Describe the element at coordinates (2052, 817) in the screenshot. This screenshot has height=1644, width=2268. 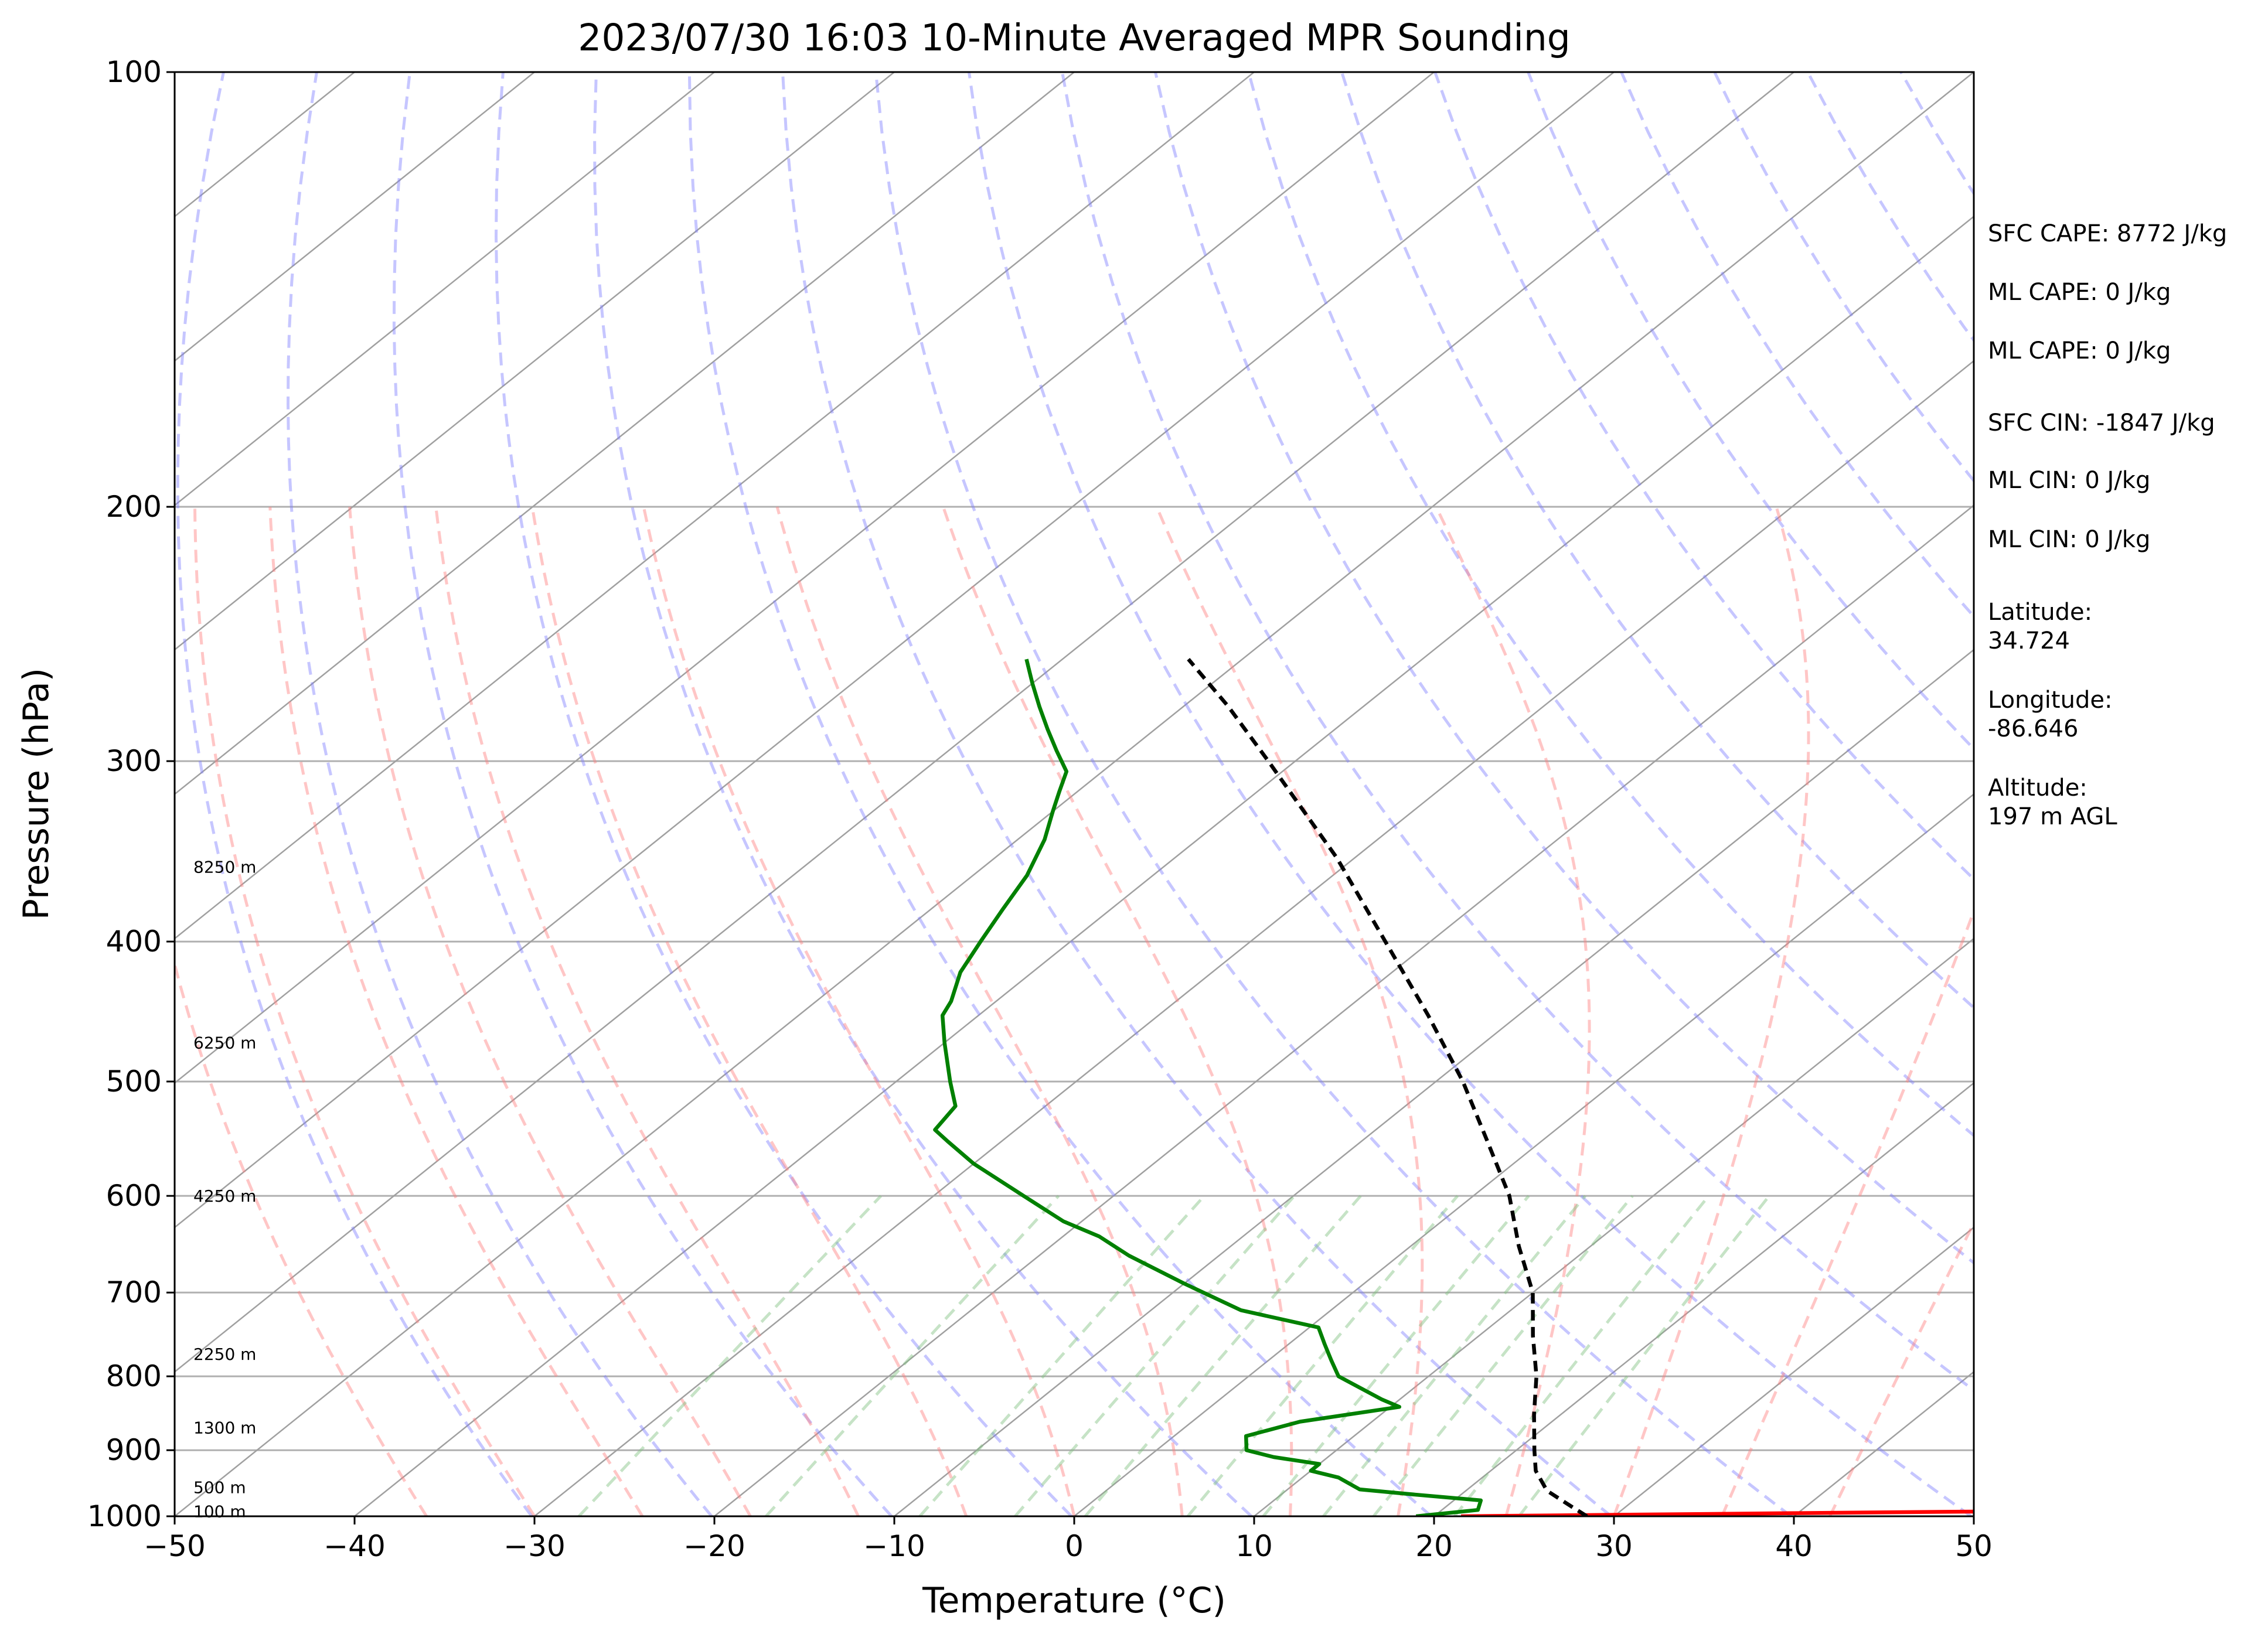
I see `altitude-value: 197 m AGL` at that location.